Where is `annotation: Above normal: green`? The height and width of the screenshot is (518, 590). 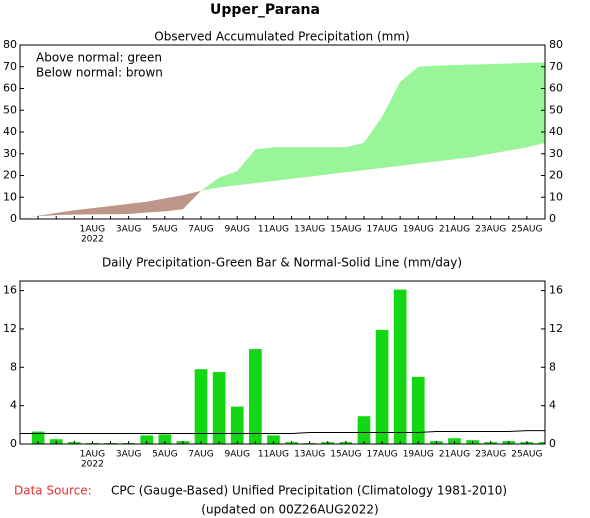 annotation: Above normal: green is located at coordinates (99, 58).